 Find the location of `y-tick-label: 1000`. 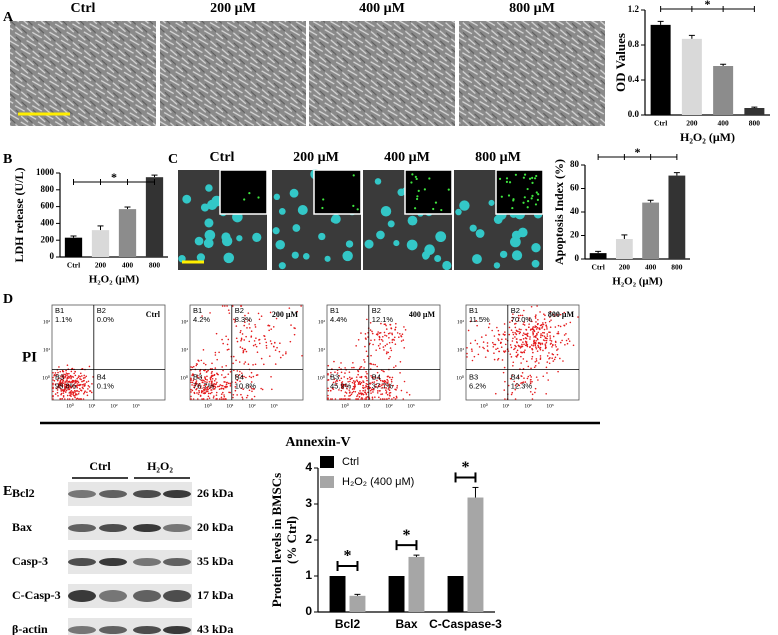

y-tick-label: 1000 is located at coordinates (45, 172).